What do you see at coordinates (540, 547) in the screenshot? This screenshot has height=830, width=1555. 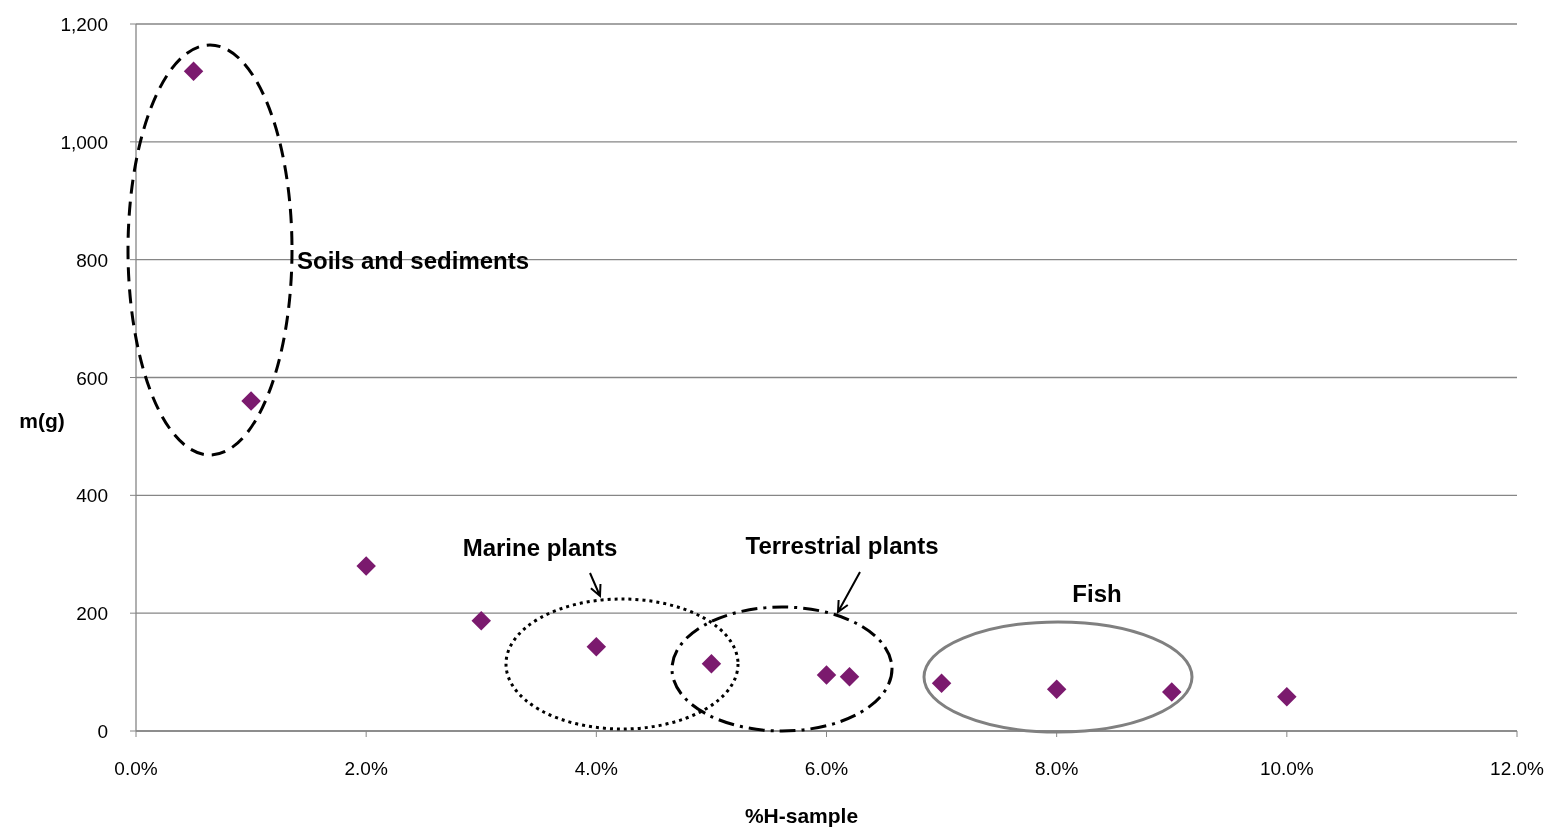 I see `annotation: Marine plants` at bounding box center [540, 547].